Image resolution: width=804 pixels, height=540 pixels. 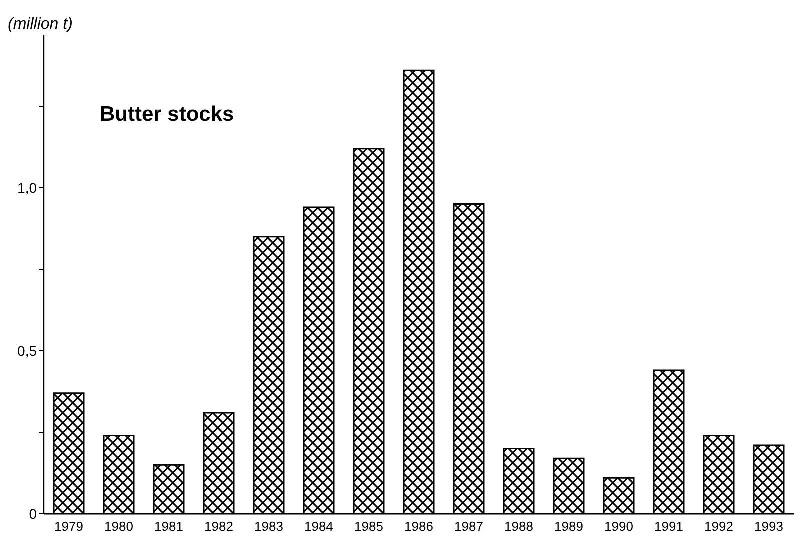 I want to click on y-axis-title: (million t), so click(x=43, y=25).